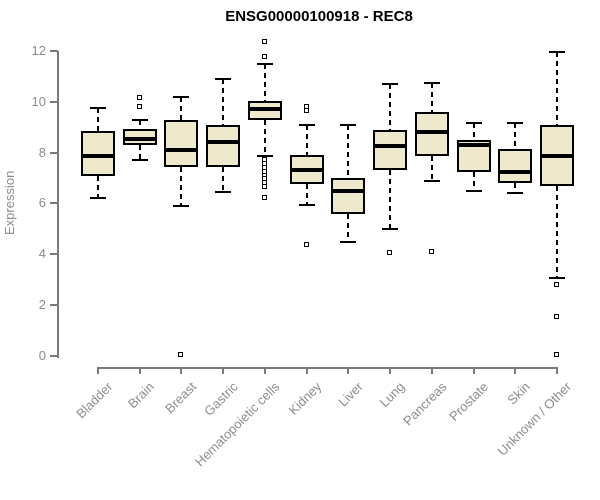 Image resolution: width=600 pixels, height=500 pixels. Describe the element at coordinates (38, 101) in the screenshot. I see `y-tick-label: 10` at that location.